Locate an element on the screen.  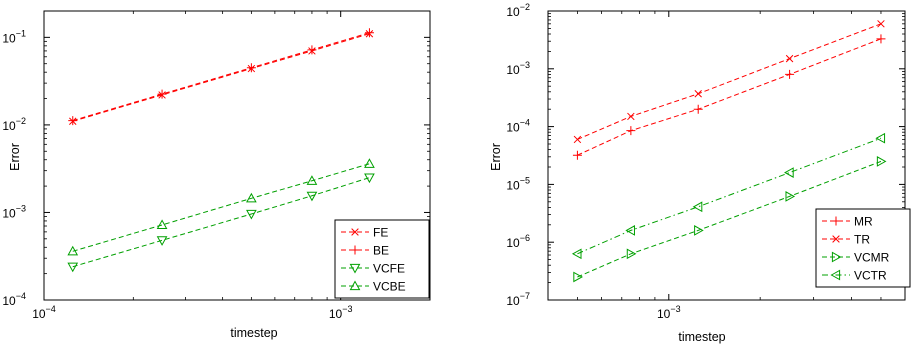
legend-label: VCMR is located at coordinates (872, 258).